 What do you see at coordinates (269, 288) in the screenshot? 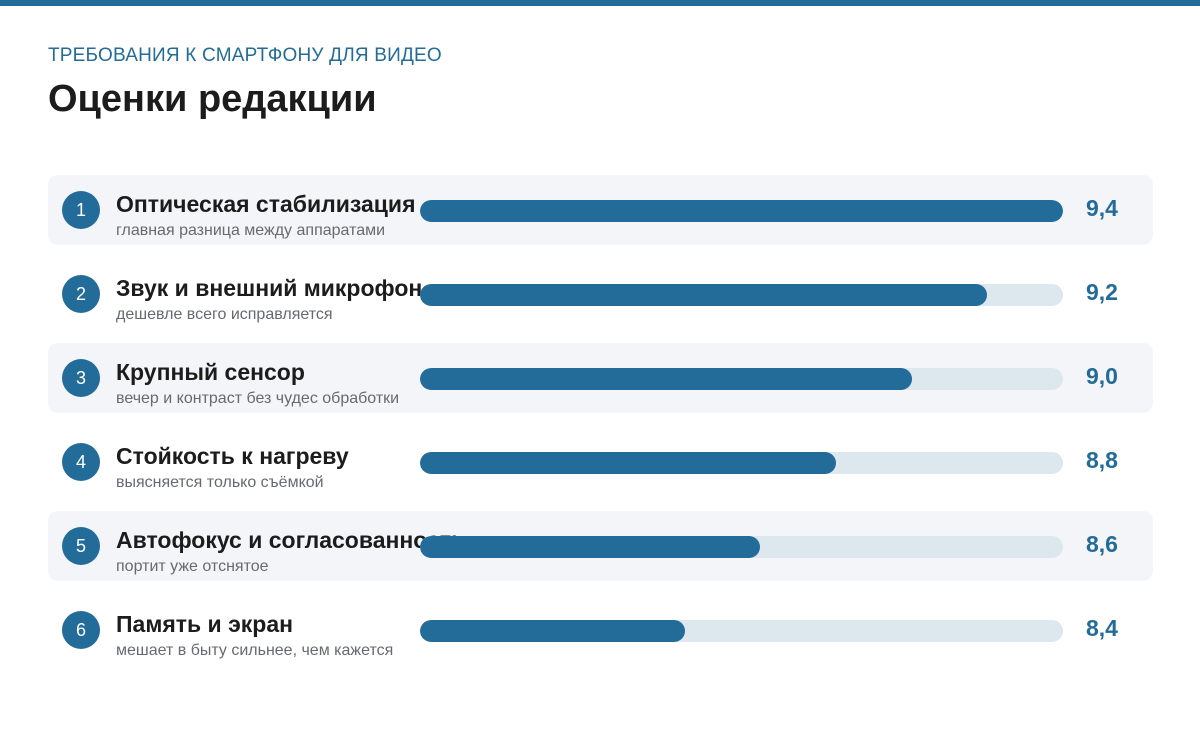
I see `category-label: Звук и внешний микрофон` at bounding box center [269, 288].